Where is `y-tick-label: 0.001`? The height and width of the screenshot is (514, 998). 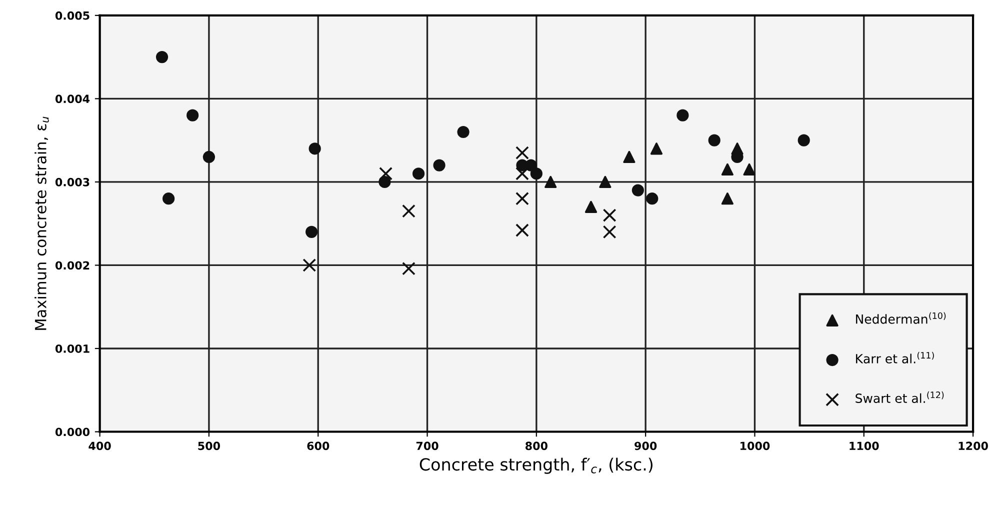
y-tick-label: 0.001 is located at coordinates (72, 348).